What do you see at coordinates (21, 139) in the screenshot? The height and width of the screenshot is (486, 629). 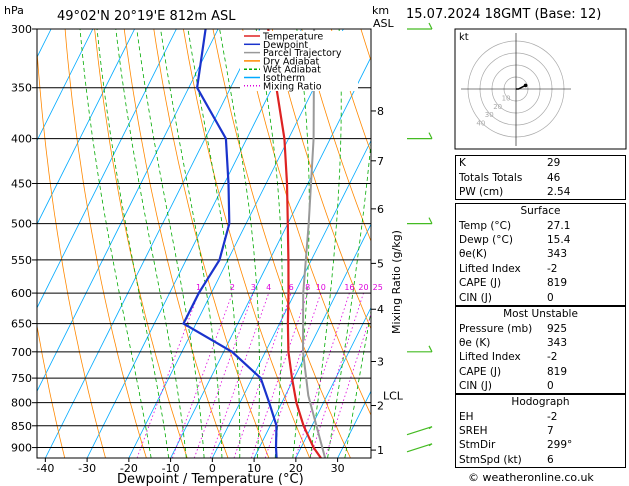 I see `pressure-label: 400` at bounding box center [21, 139].